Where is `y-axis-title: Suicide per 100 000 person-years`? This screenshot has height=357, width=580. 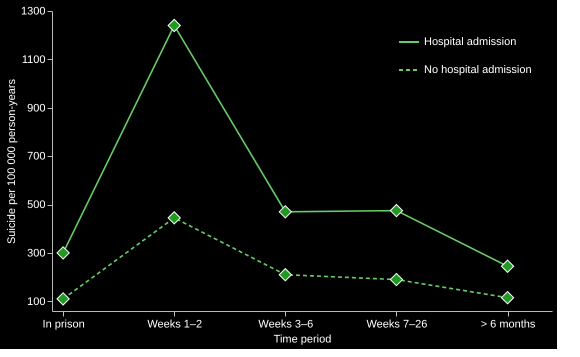 y-axis-title: Suicide per 100 000 person-years is located at coordinates (12, 161).